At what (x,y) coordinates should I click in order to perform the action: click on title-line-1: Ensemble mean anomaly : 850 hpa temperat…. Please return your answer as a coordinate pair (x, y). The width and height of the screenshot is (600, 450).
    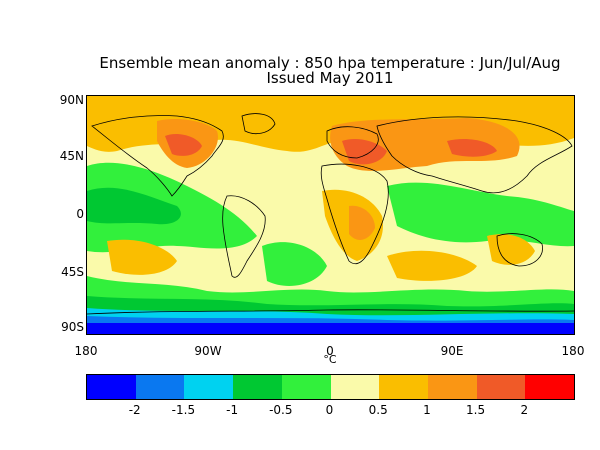
    Looking at the image, I should click on (330, 63).